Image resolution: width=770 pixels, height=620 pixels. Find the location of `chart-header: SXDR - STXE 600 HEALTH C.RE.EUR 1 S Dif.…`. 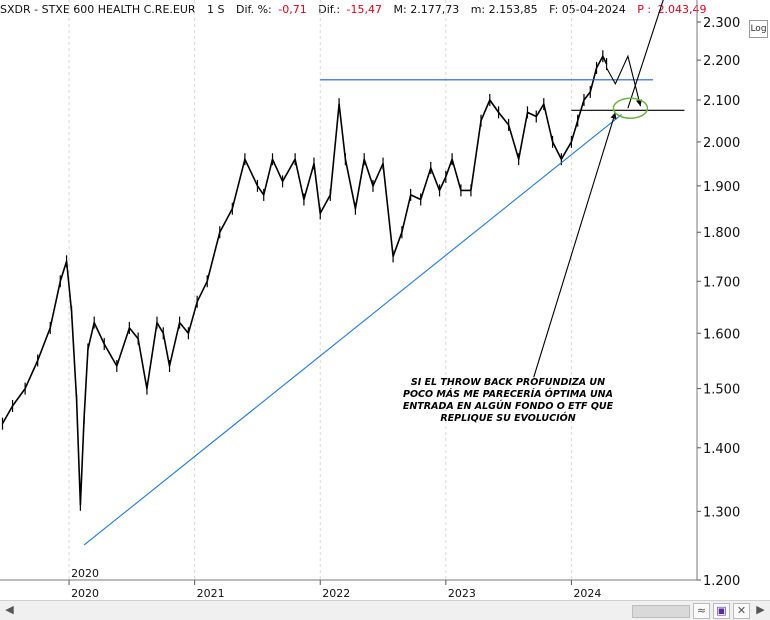

chart-header: SXDR - STXE 600 HEALTH C.RE.EUR 1 S Dif.… is located at coordinates (353, 10).